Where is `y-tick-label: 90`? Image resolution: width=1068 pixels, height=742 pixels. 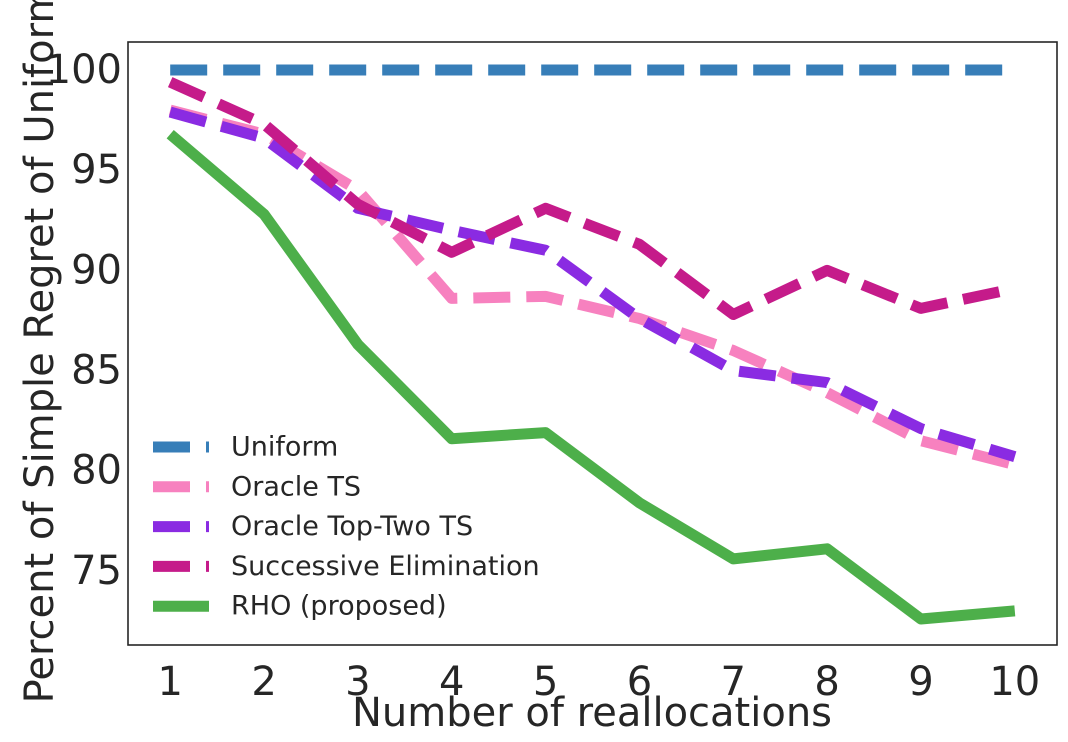 y-tick-label: 90 is located at coordinates (96, 270).